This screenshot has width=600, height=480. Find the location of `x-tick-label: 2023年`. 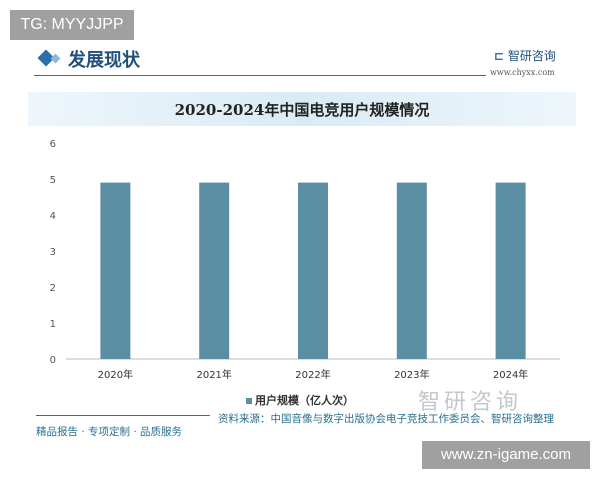

x-tick-label: 2023年 is located at coordinates (411, 374).